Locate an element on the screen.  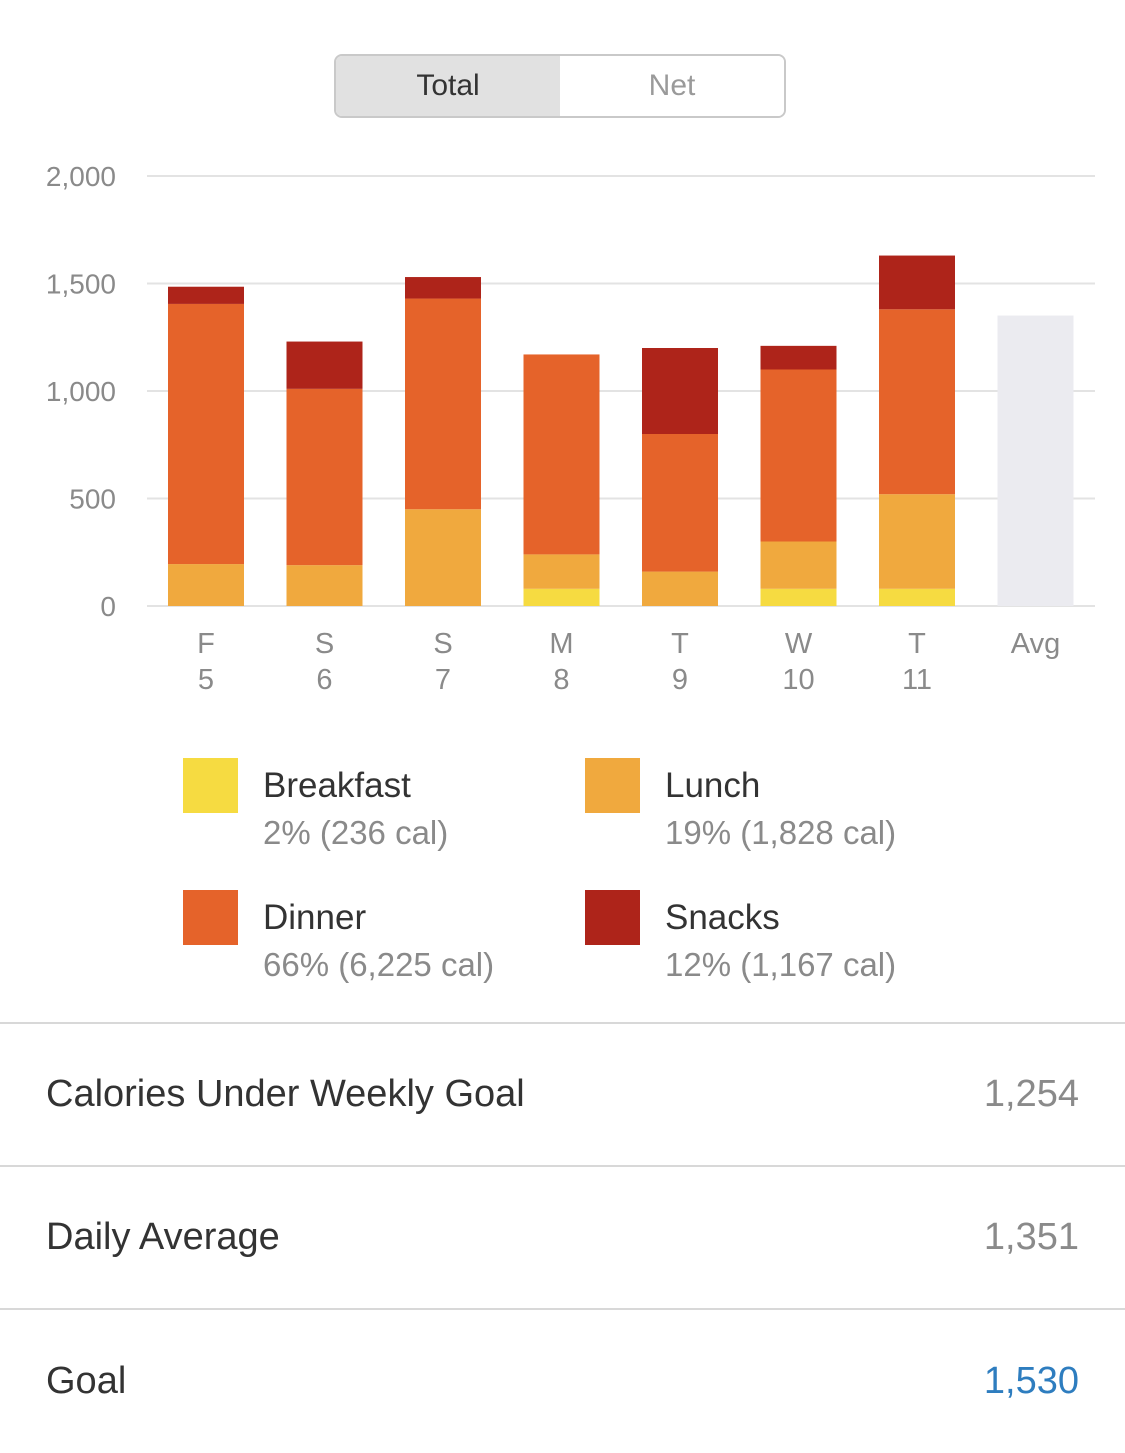
y-tick-label: 0 is located at coordinates (108, 606).